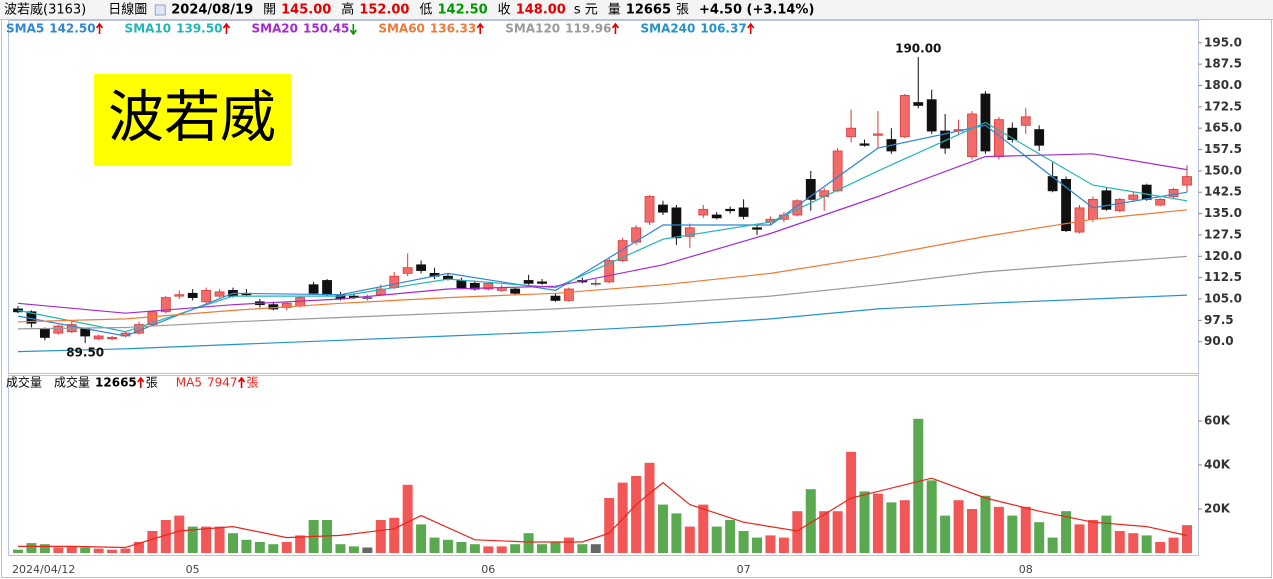  Describe the element at coordinates (306, 10) in the screenshot. I see `field-value: 145.00` at that location.